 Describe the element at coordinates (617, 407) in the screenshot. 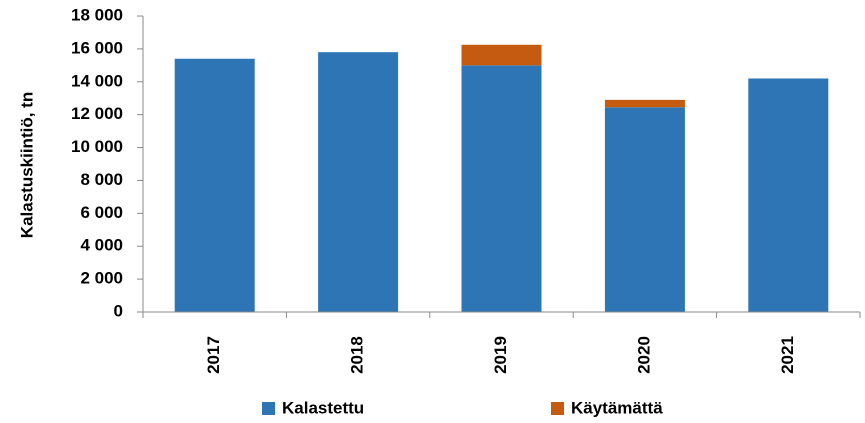

I see `legend-label: Käytämättä` at that location.